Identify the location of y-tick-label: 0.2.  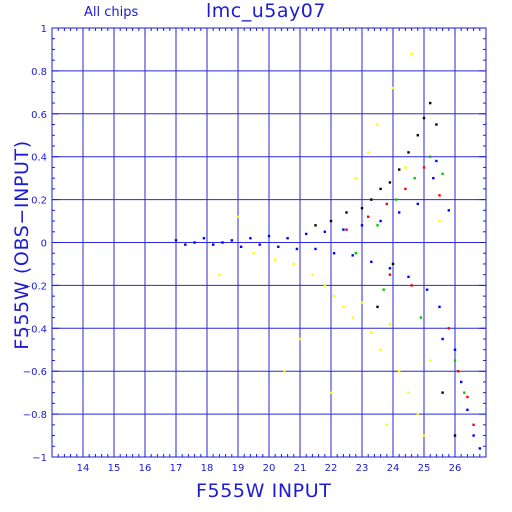
(39, 201).